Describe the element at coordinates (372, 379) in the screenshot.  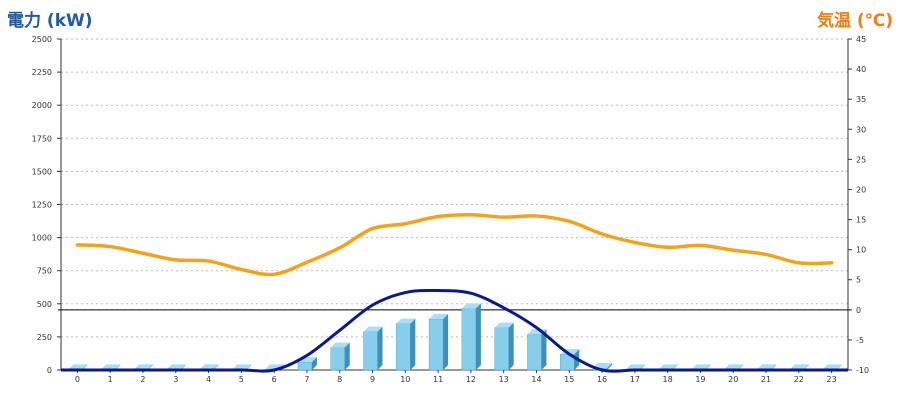
I see `x-tick-label: 9` at that location.